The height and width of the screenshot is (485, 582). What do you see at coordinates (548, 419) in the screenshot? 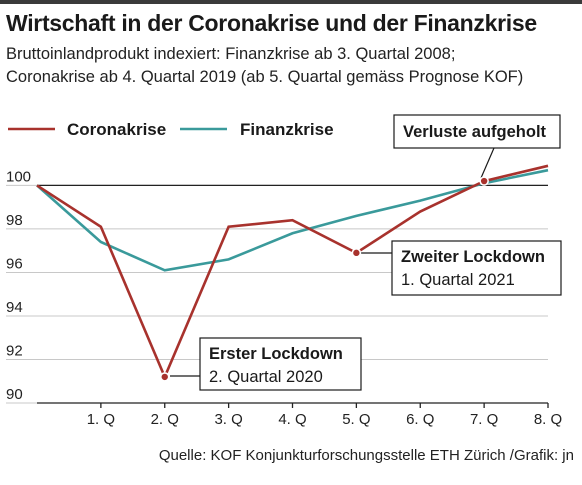
I see `x-tick-label: 8. Q` at bounding box center [548, 419].